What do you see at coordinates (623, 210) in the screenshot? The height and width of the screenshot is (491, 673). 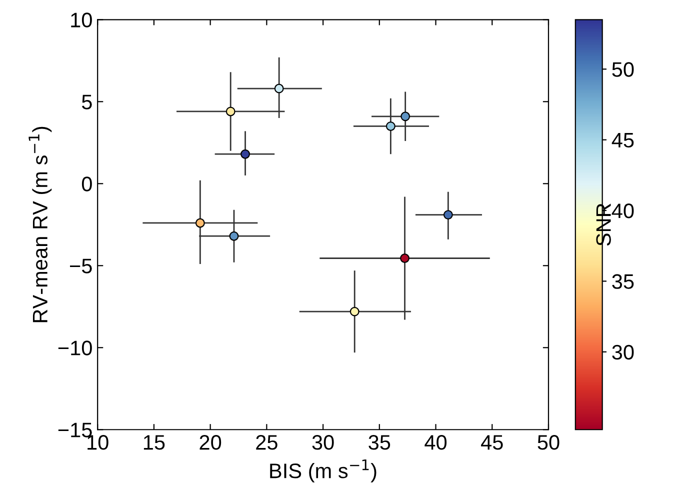 I see `color-bar-label: 40` at bounding box center [623, 210].